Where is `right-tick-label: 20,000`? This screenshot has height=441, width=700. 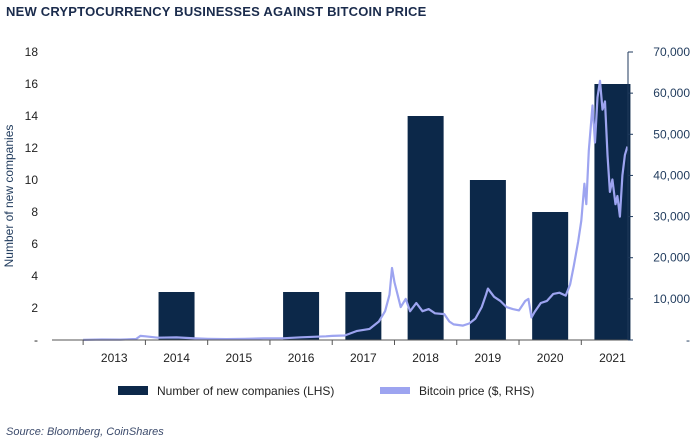 right-tick-label: 20,000 is located at coordinates (671, 258).